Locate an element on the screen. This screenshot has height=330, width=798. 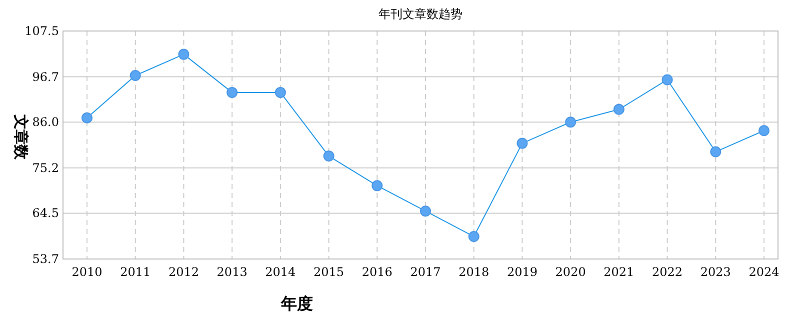
y-tick-label: 75.2 is located at coordinates (45, 167).